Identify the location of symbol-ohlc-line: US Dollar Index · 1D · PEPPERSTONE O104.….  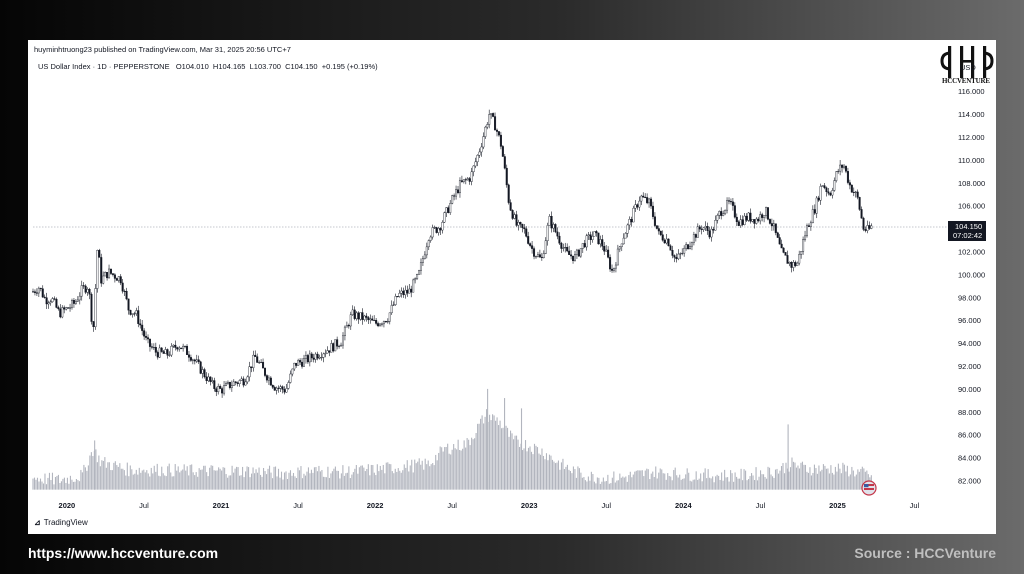
(208, 66).